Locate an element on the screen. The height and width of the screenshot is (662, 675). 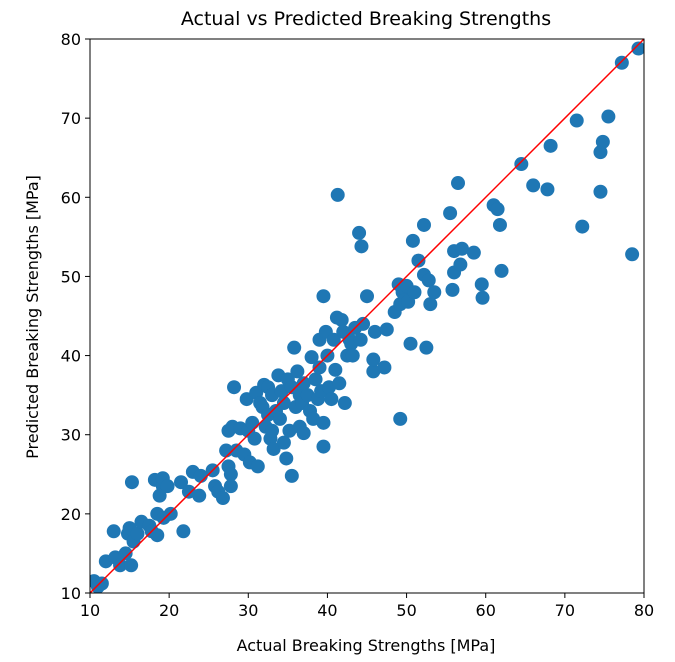
y-tick-label: 40 is located at coordinates (71, 356).